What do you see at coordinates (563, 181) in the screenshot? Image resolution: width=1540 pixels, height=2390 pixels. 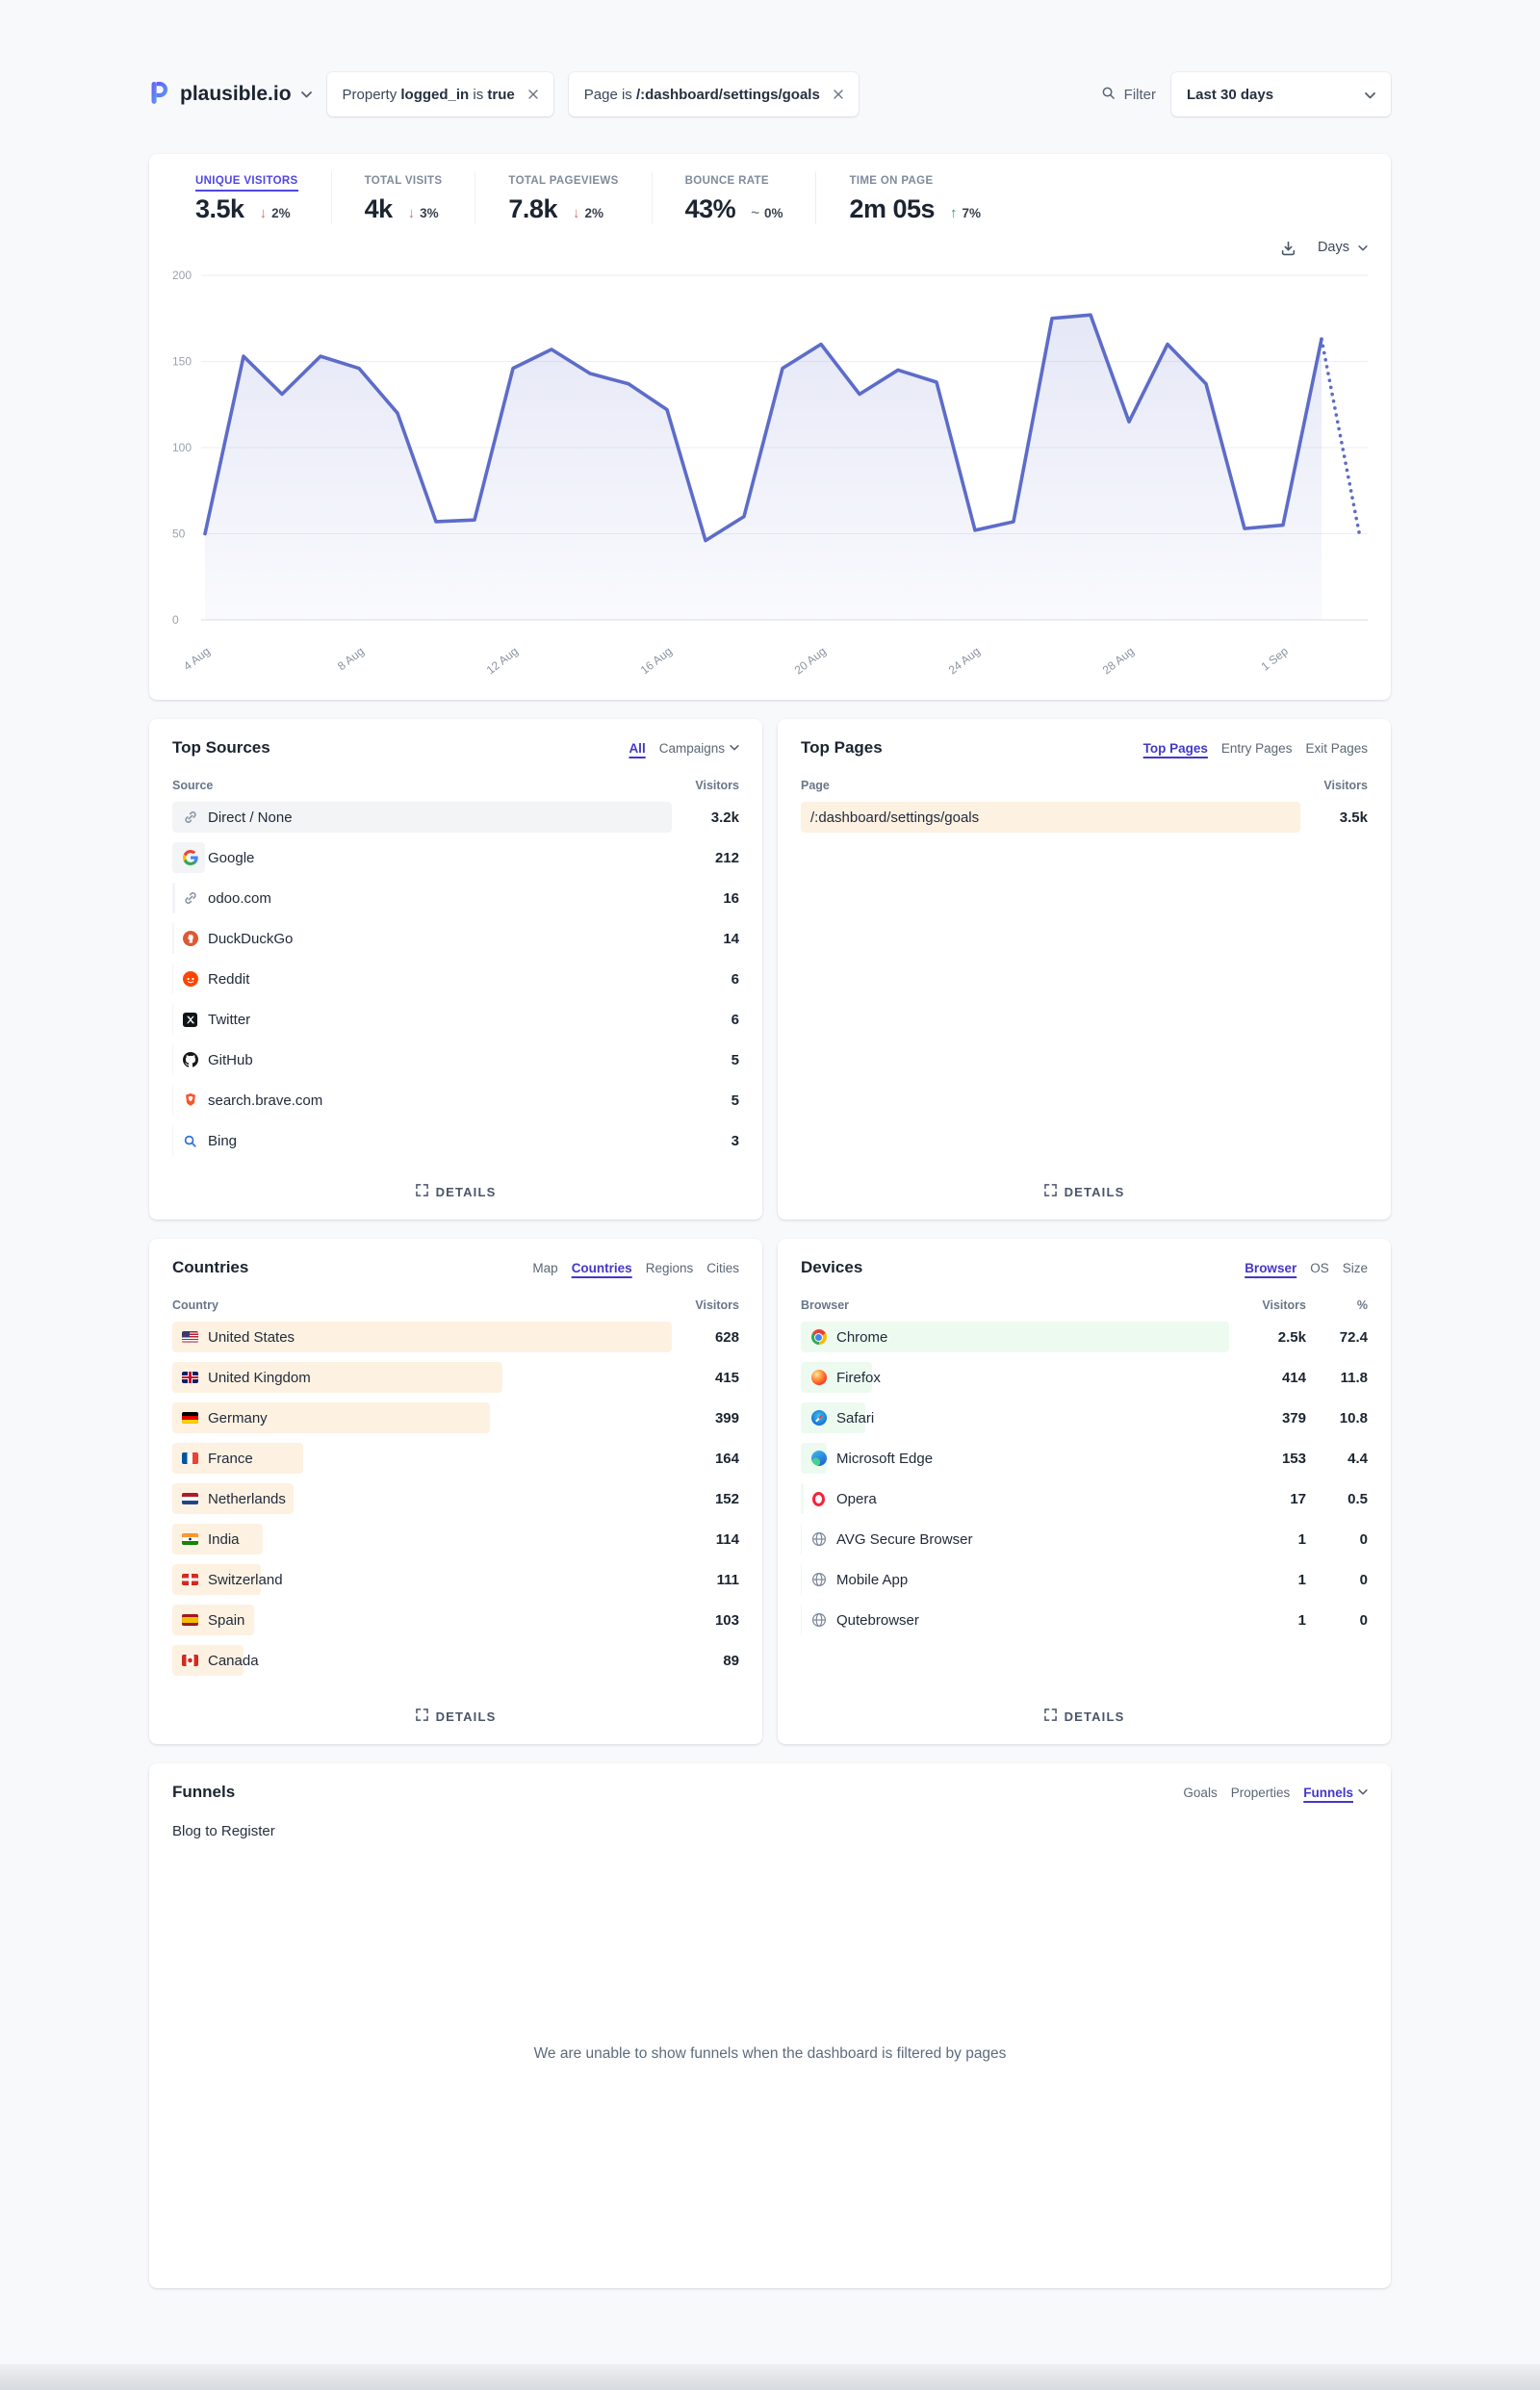 I see `stat-label: TOTAL PAGEVIEWS` at bounding box center [563, 181].